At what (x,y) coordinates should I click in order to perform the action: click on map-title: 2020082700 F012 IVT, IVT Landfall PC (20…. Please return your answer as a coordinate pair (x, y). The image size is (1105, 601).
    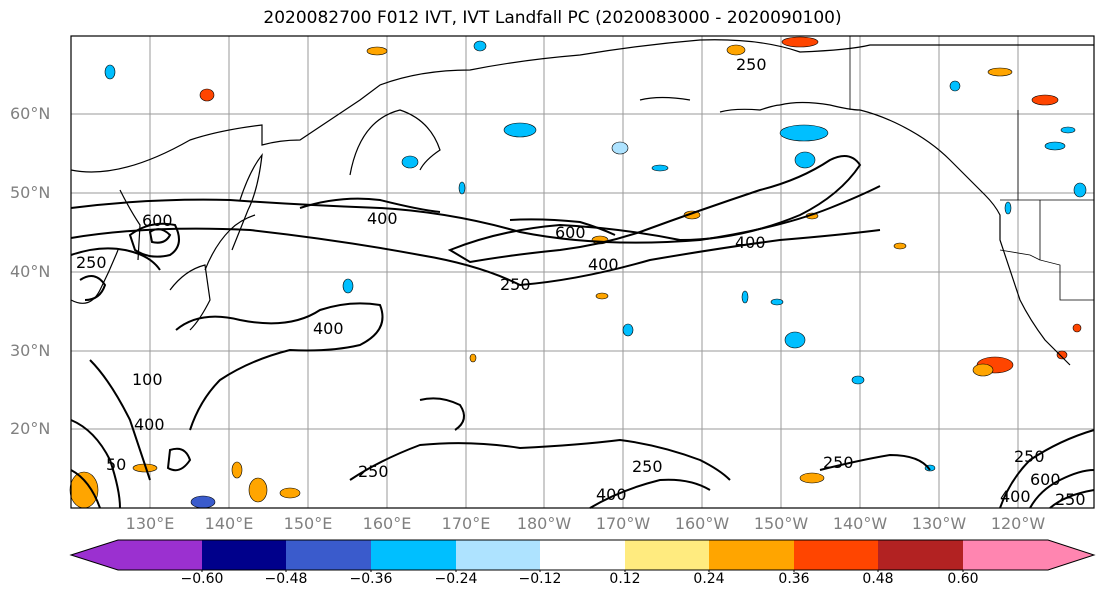
    Looking at the image, I should click on (552, 18).